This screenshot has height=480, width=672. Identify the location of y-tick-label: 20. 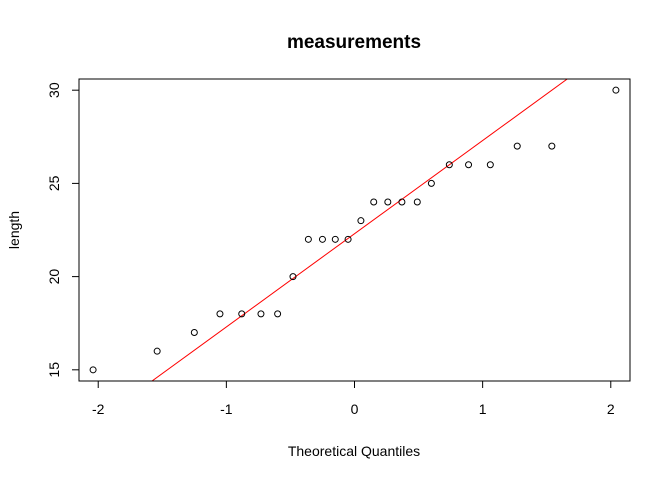
(54, 277).